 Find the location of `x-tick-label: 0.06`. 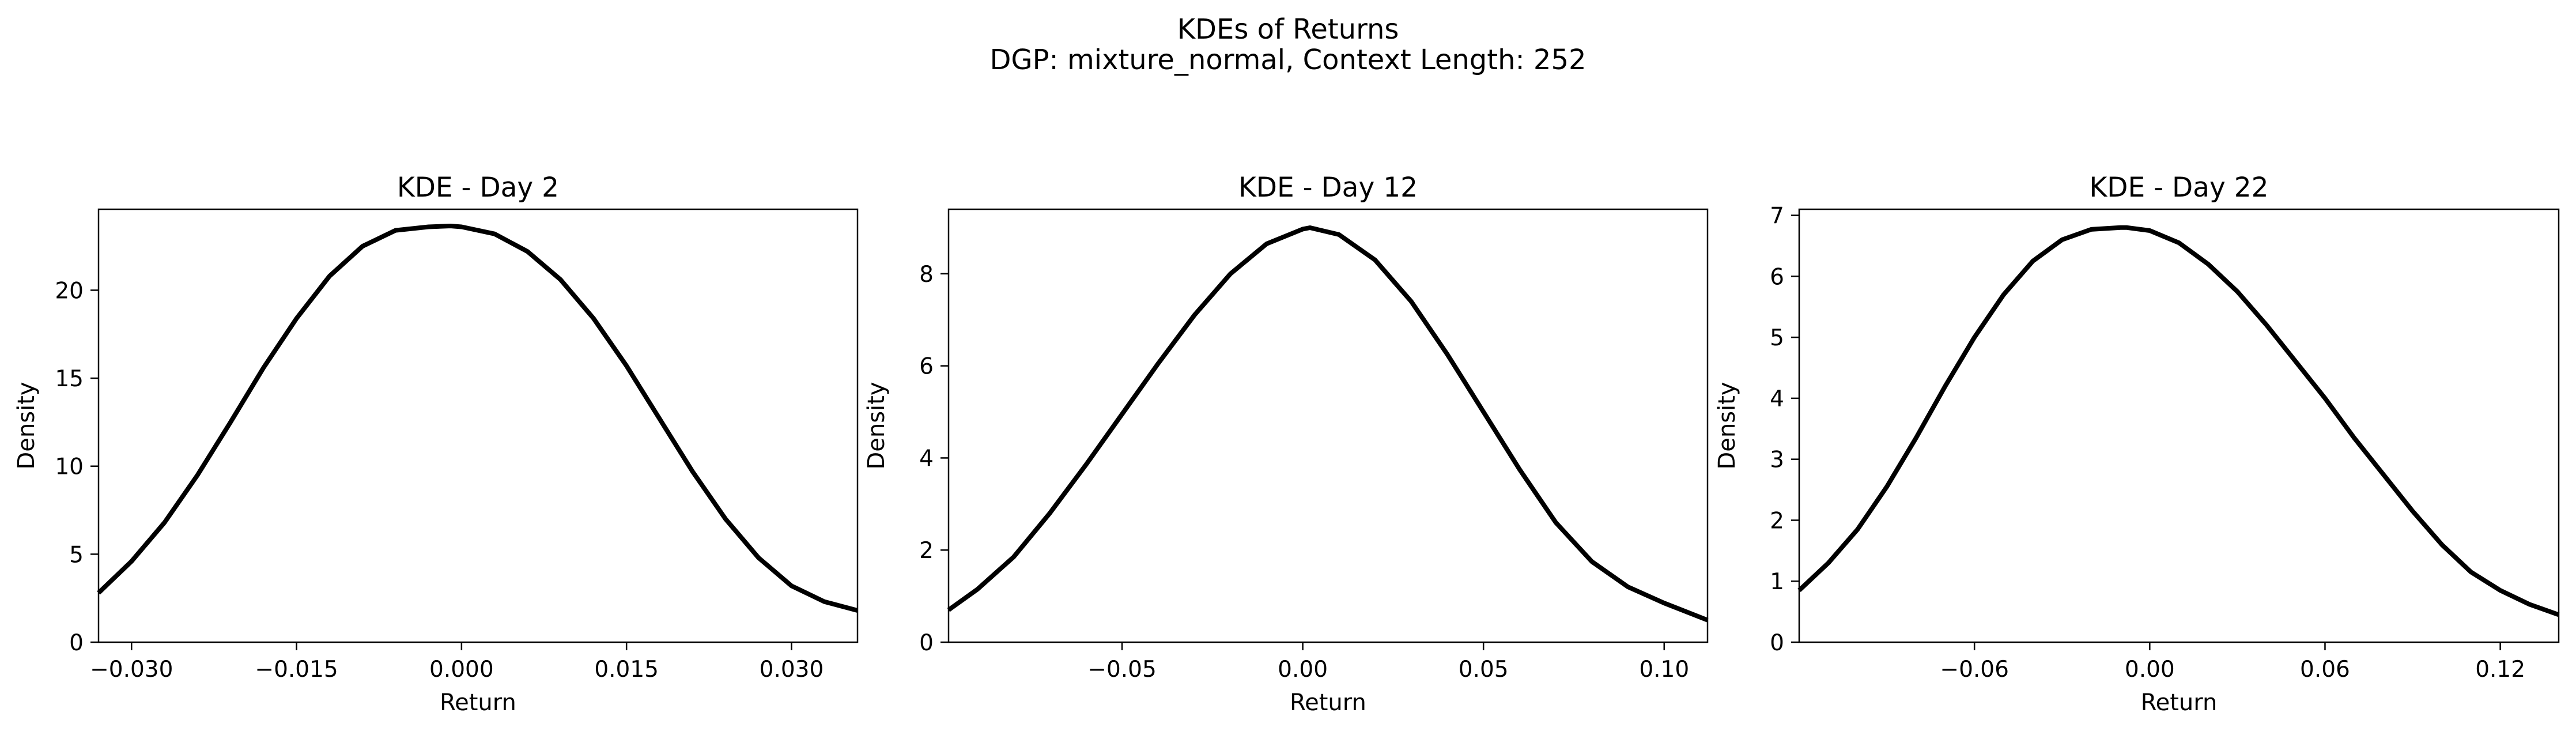

x-tick-label: 0.06 is located at coordinates (2325, 670).